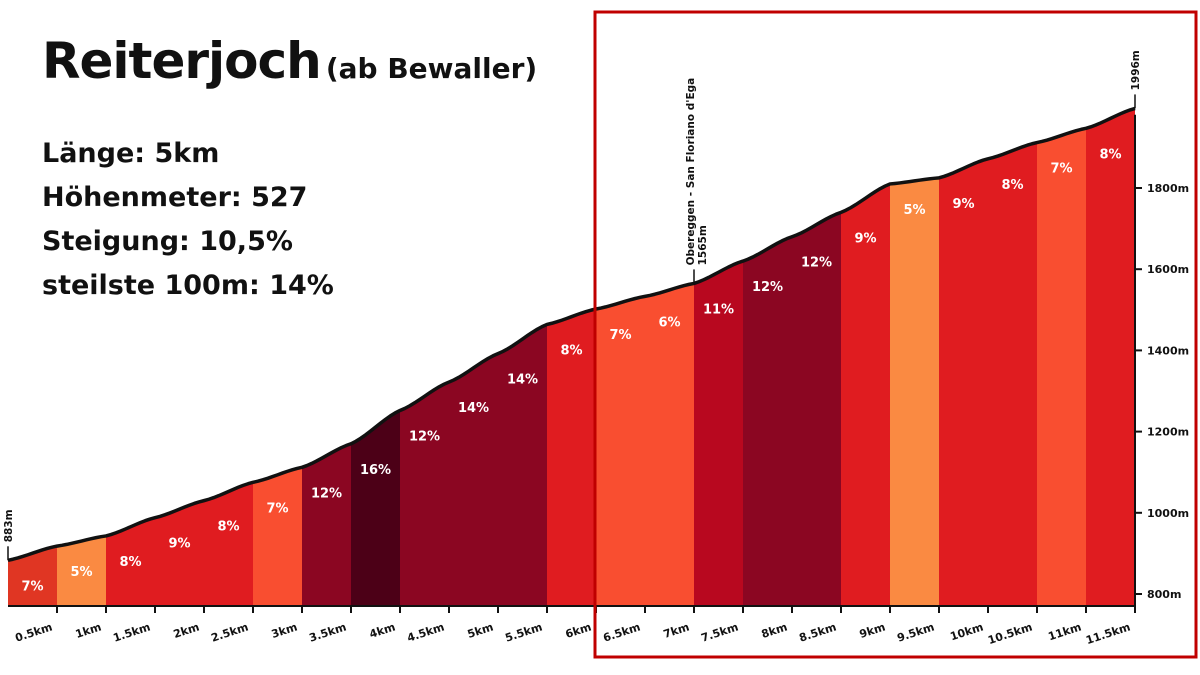  I want to click on x-tick-label: 10km, so click(966, 631).